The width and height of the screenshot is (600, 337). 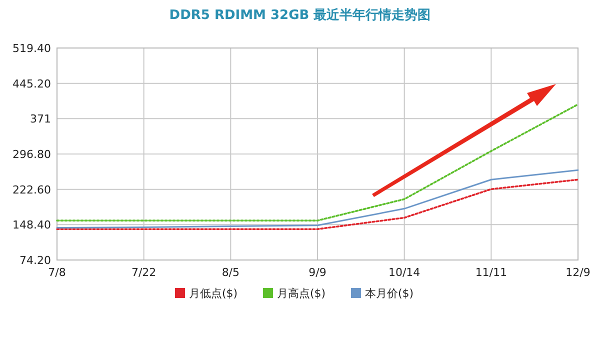 I want to click on x-tick-label: 9/9, so click(x=317, y=272).